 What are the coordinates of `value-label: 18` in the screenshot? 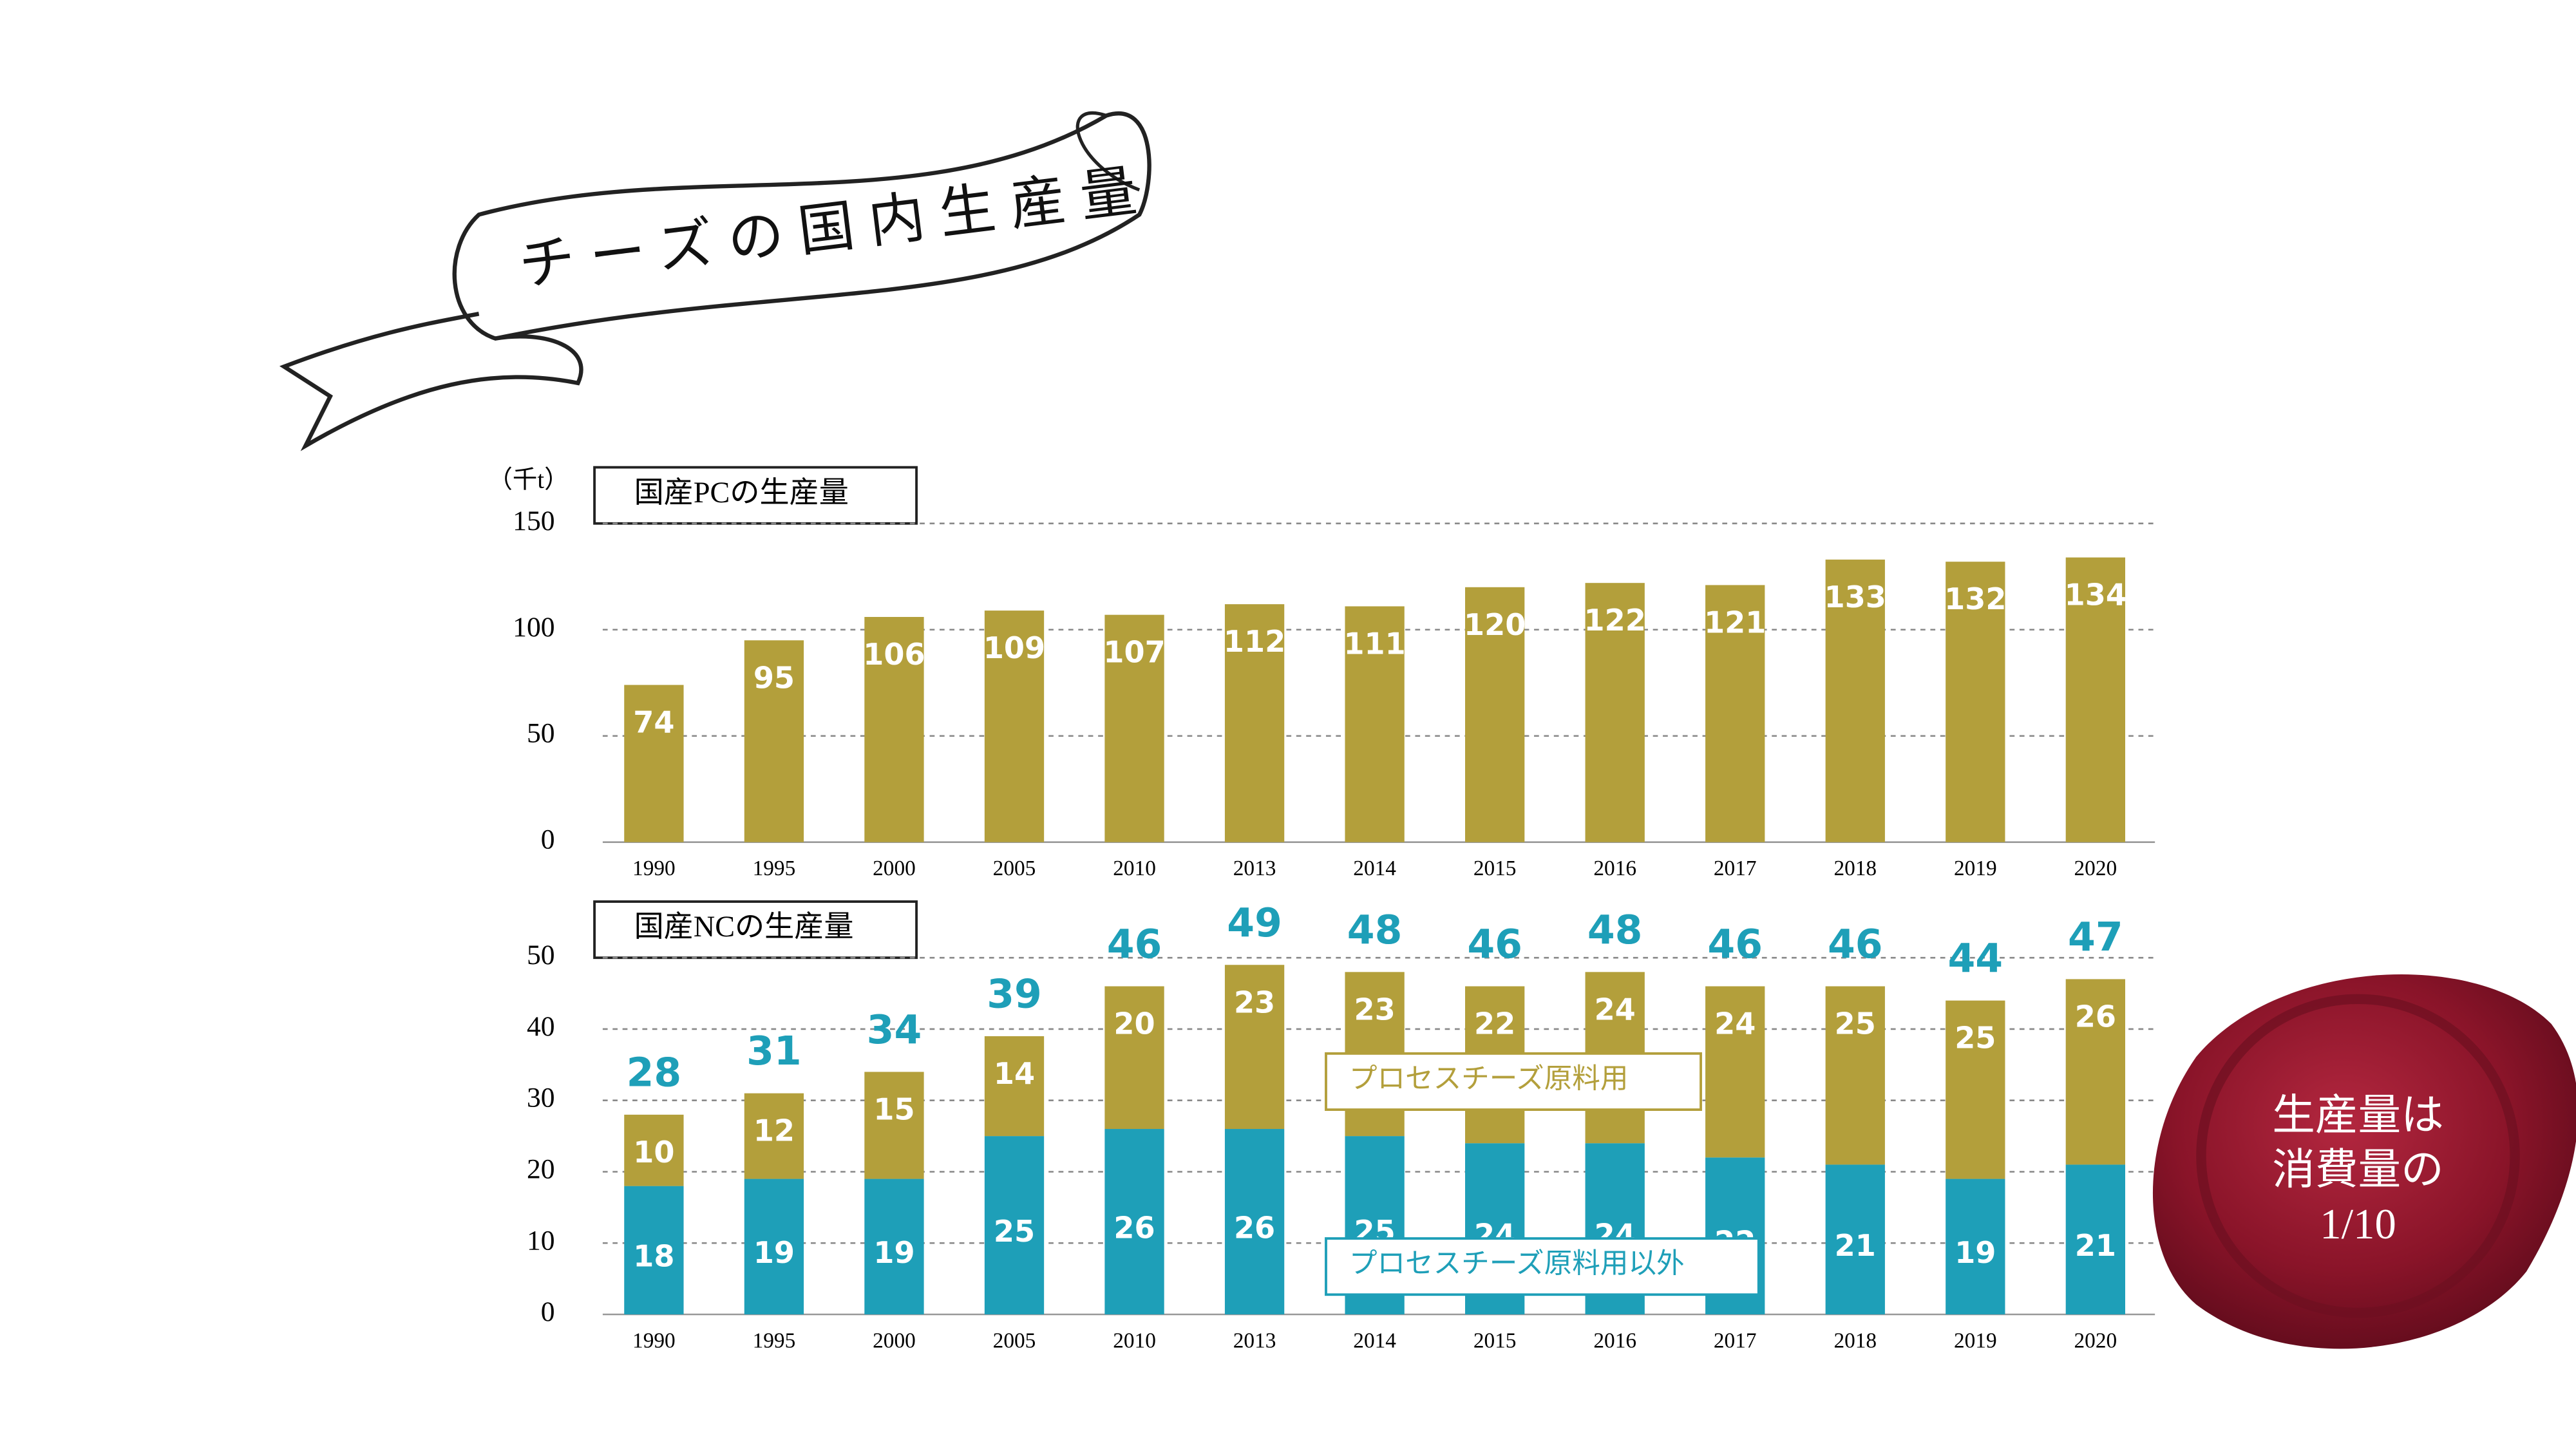 It's located at (653, 1256).